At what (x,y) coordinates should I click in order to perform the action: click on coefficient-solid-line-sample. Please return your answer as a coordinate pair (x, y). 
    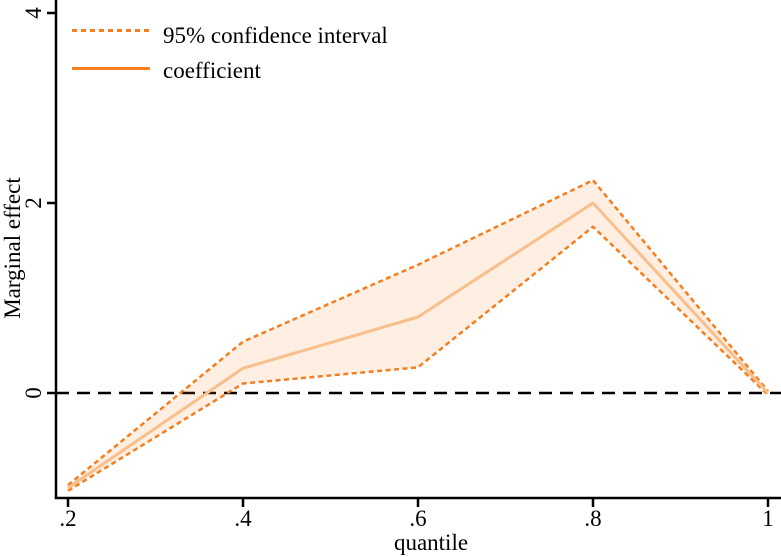
    Looking at the image, I should click on (111, 68).